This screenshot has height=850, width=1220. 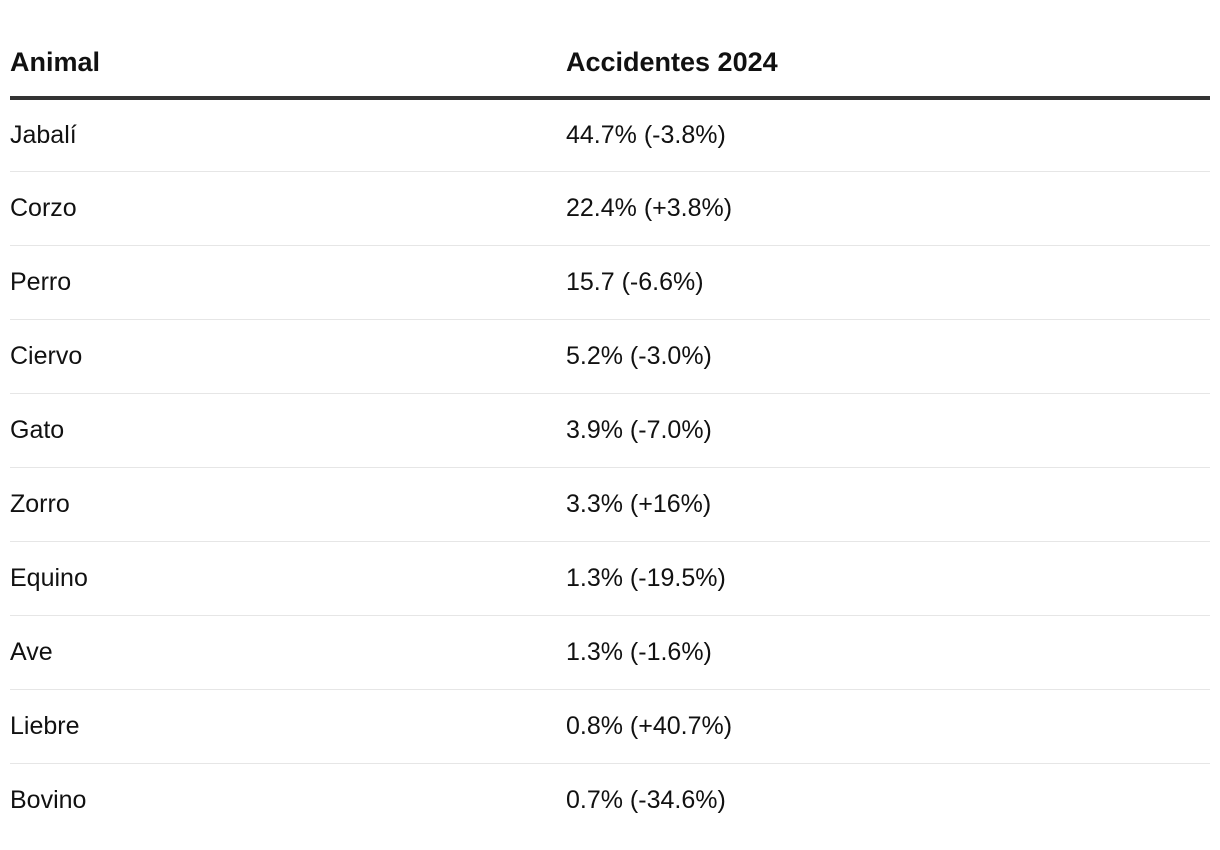 I want to click on cell-accidents: 3.9% (-7.0%), so click(x=888, y=430).